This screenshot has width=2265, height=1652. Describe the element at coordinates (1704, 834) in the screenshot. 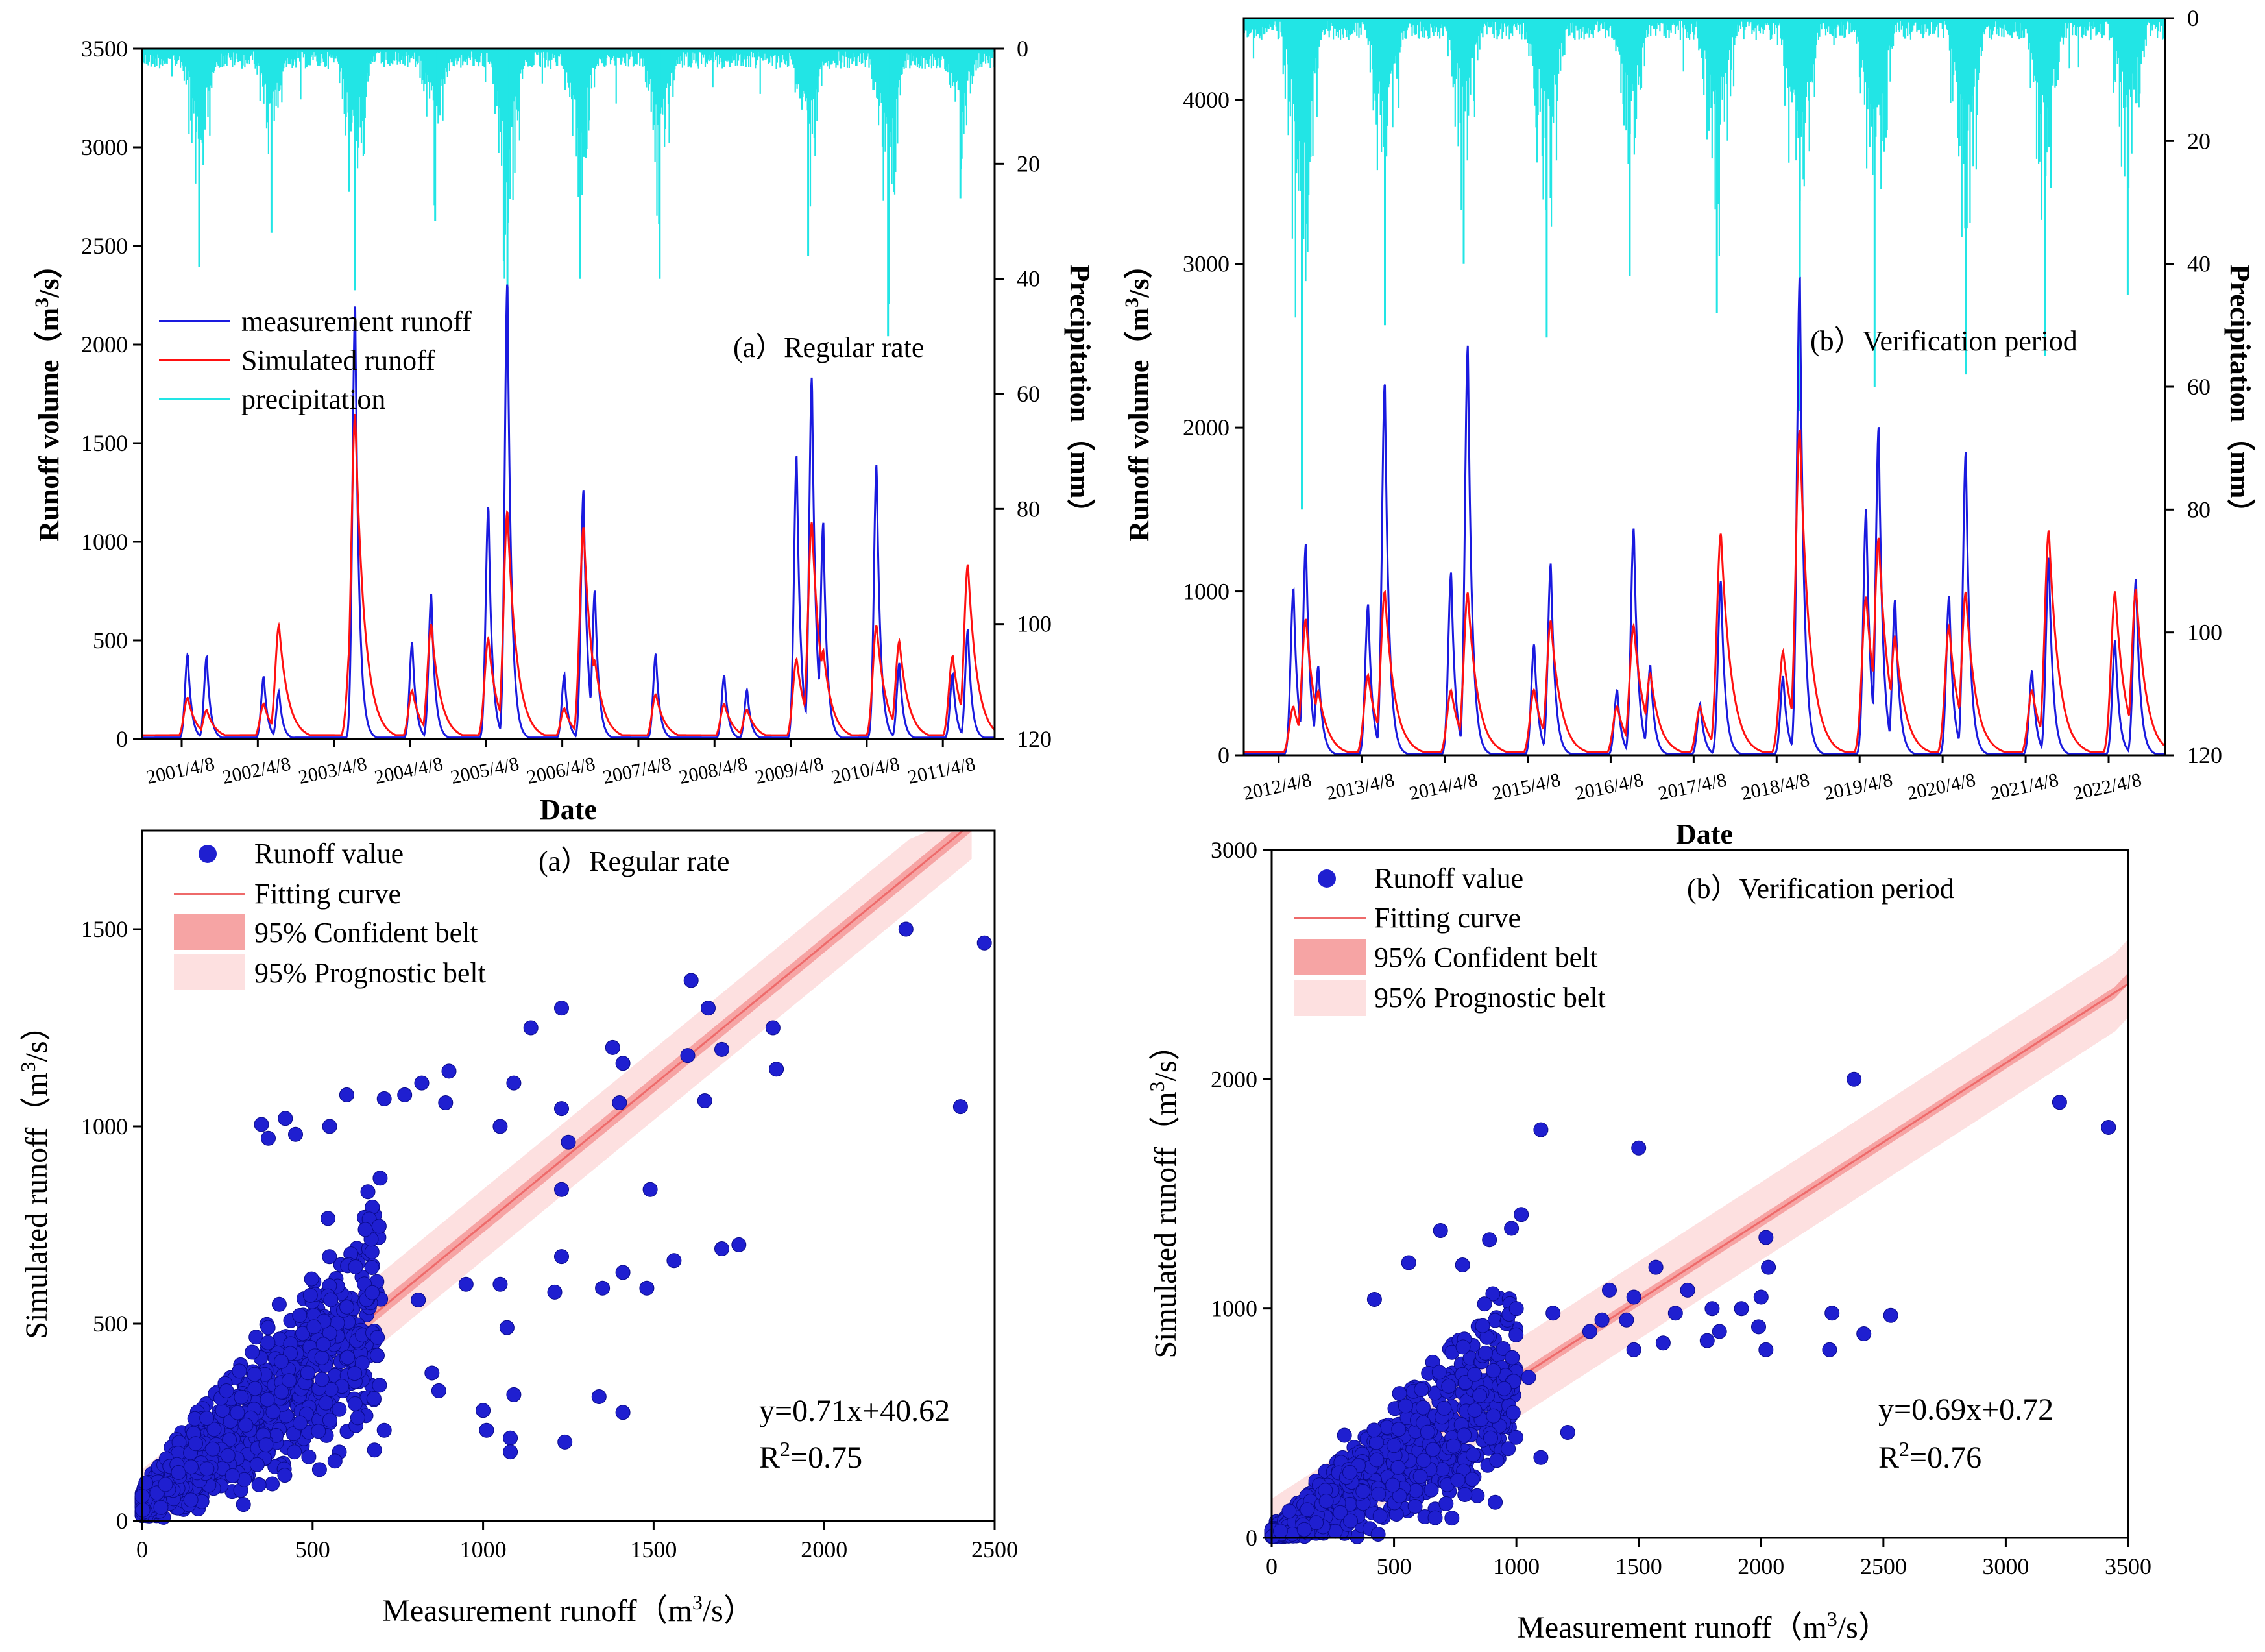

I see `x-axis-title: Date` at that location.